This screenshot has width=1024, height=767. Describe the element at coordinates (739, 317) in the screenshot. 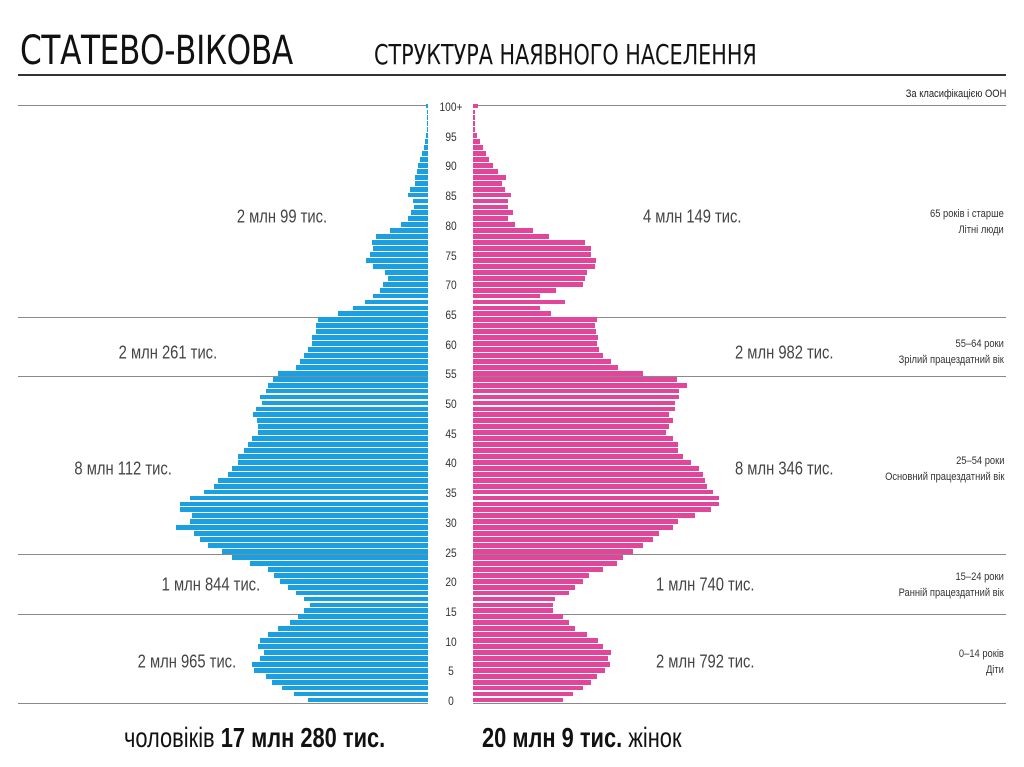

I see `group-divider-right` at that location.